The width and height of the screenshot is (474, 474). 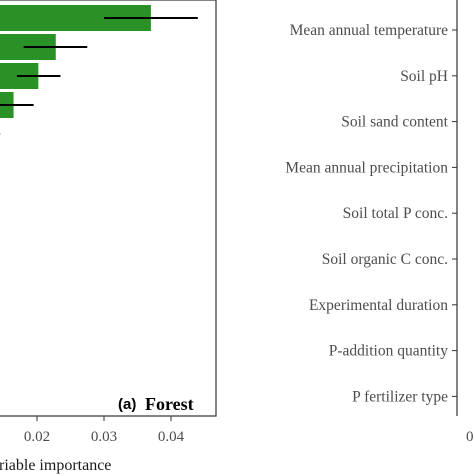 I want to click on variable-label: P-addition quantity, so click(x=389, y=351).